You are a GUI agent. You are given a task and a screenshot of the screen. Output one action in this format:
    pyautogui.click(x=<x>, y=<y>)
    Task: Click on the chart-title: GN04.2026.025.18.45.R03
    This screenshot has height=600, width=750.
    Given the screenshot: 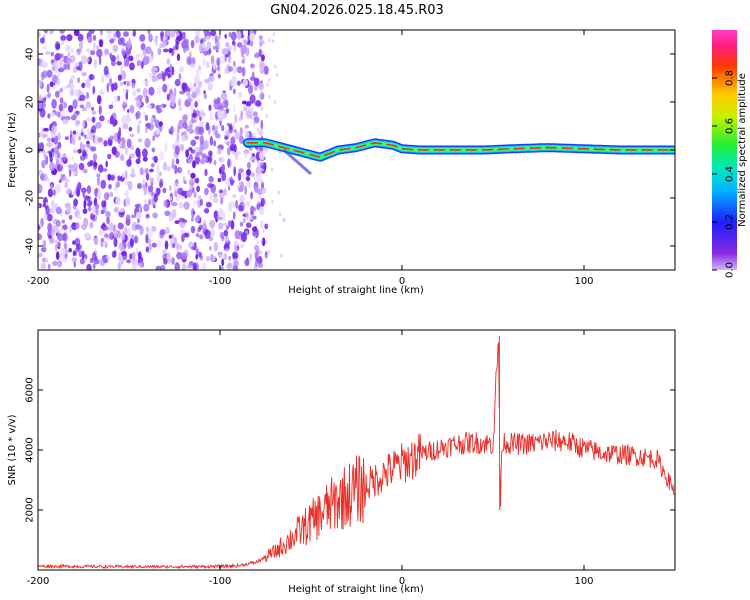 What is the action you would take?
    pyautogui.click(x=357, y=10)
    